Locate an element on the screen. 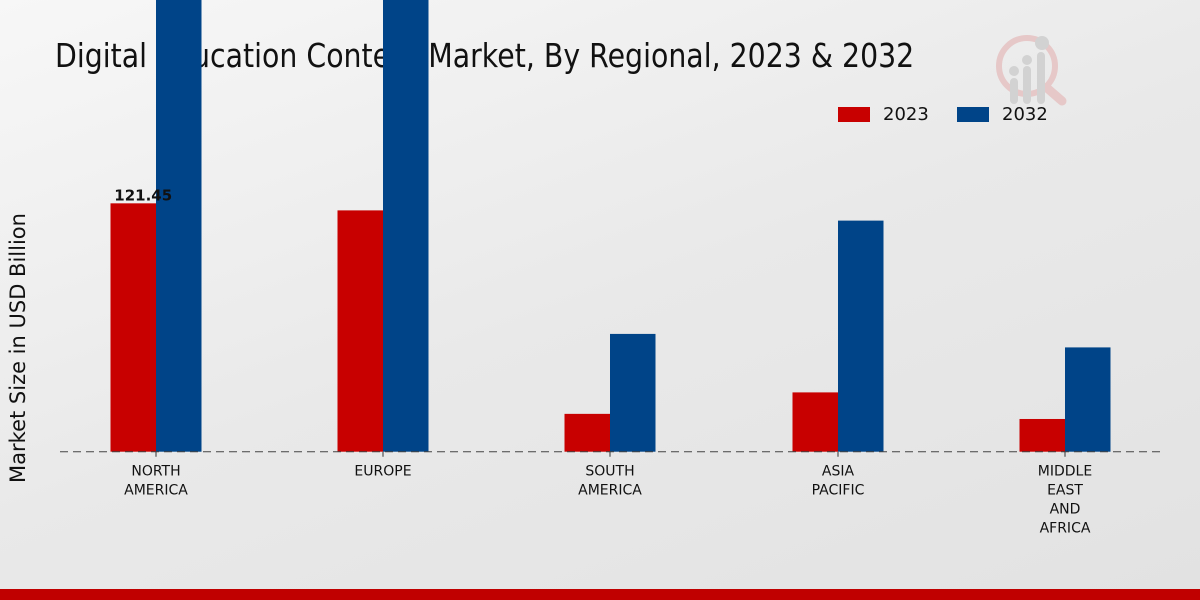 The width and height of the screenshot is (1200, 600). x-tick-label: AND is located at coordinates (1065, 510).